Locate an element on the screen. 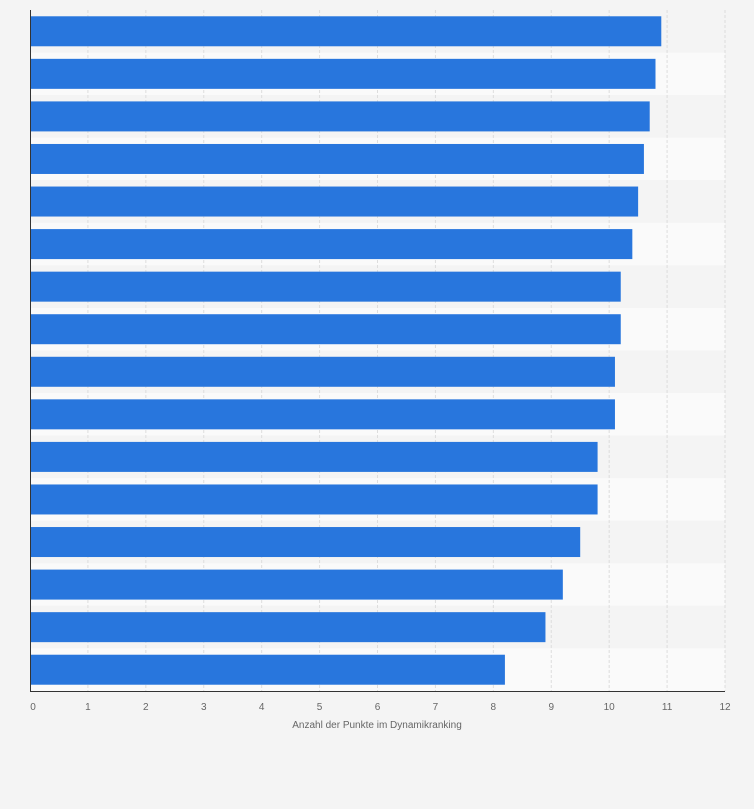 Image resolution: width=754 pixels, height=809 pixels. x-tick-label: 0 is located at coordinates (33, 707).